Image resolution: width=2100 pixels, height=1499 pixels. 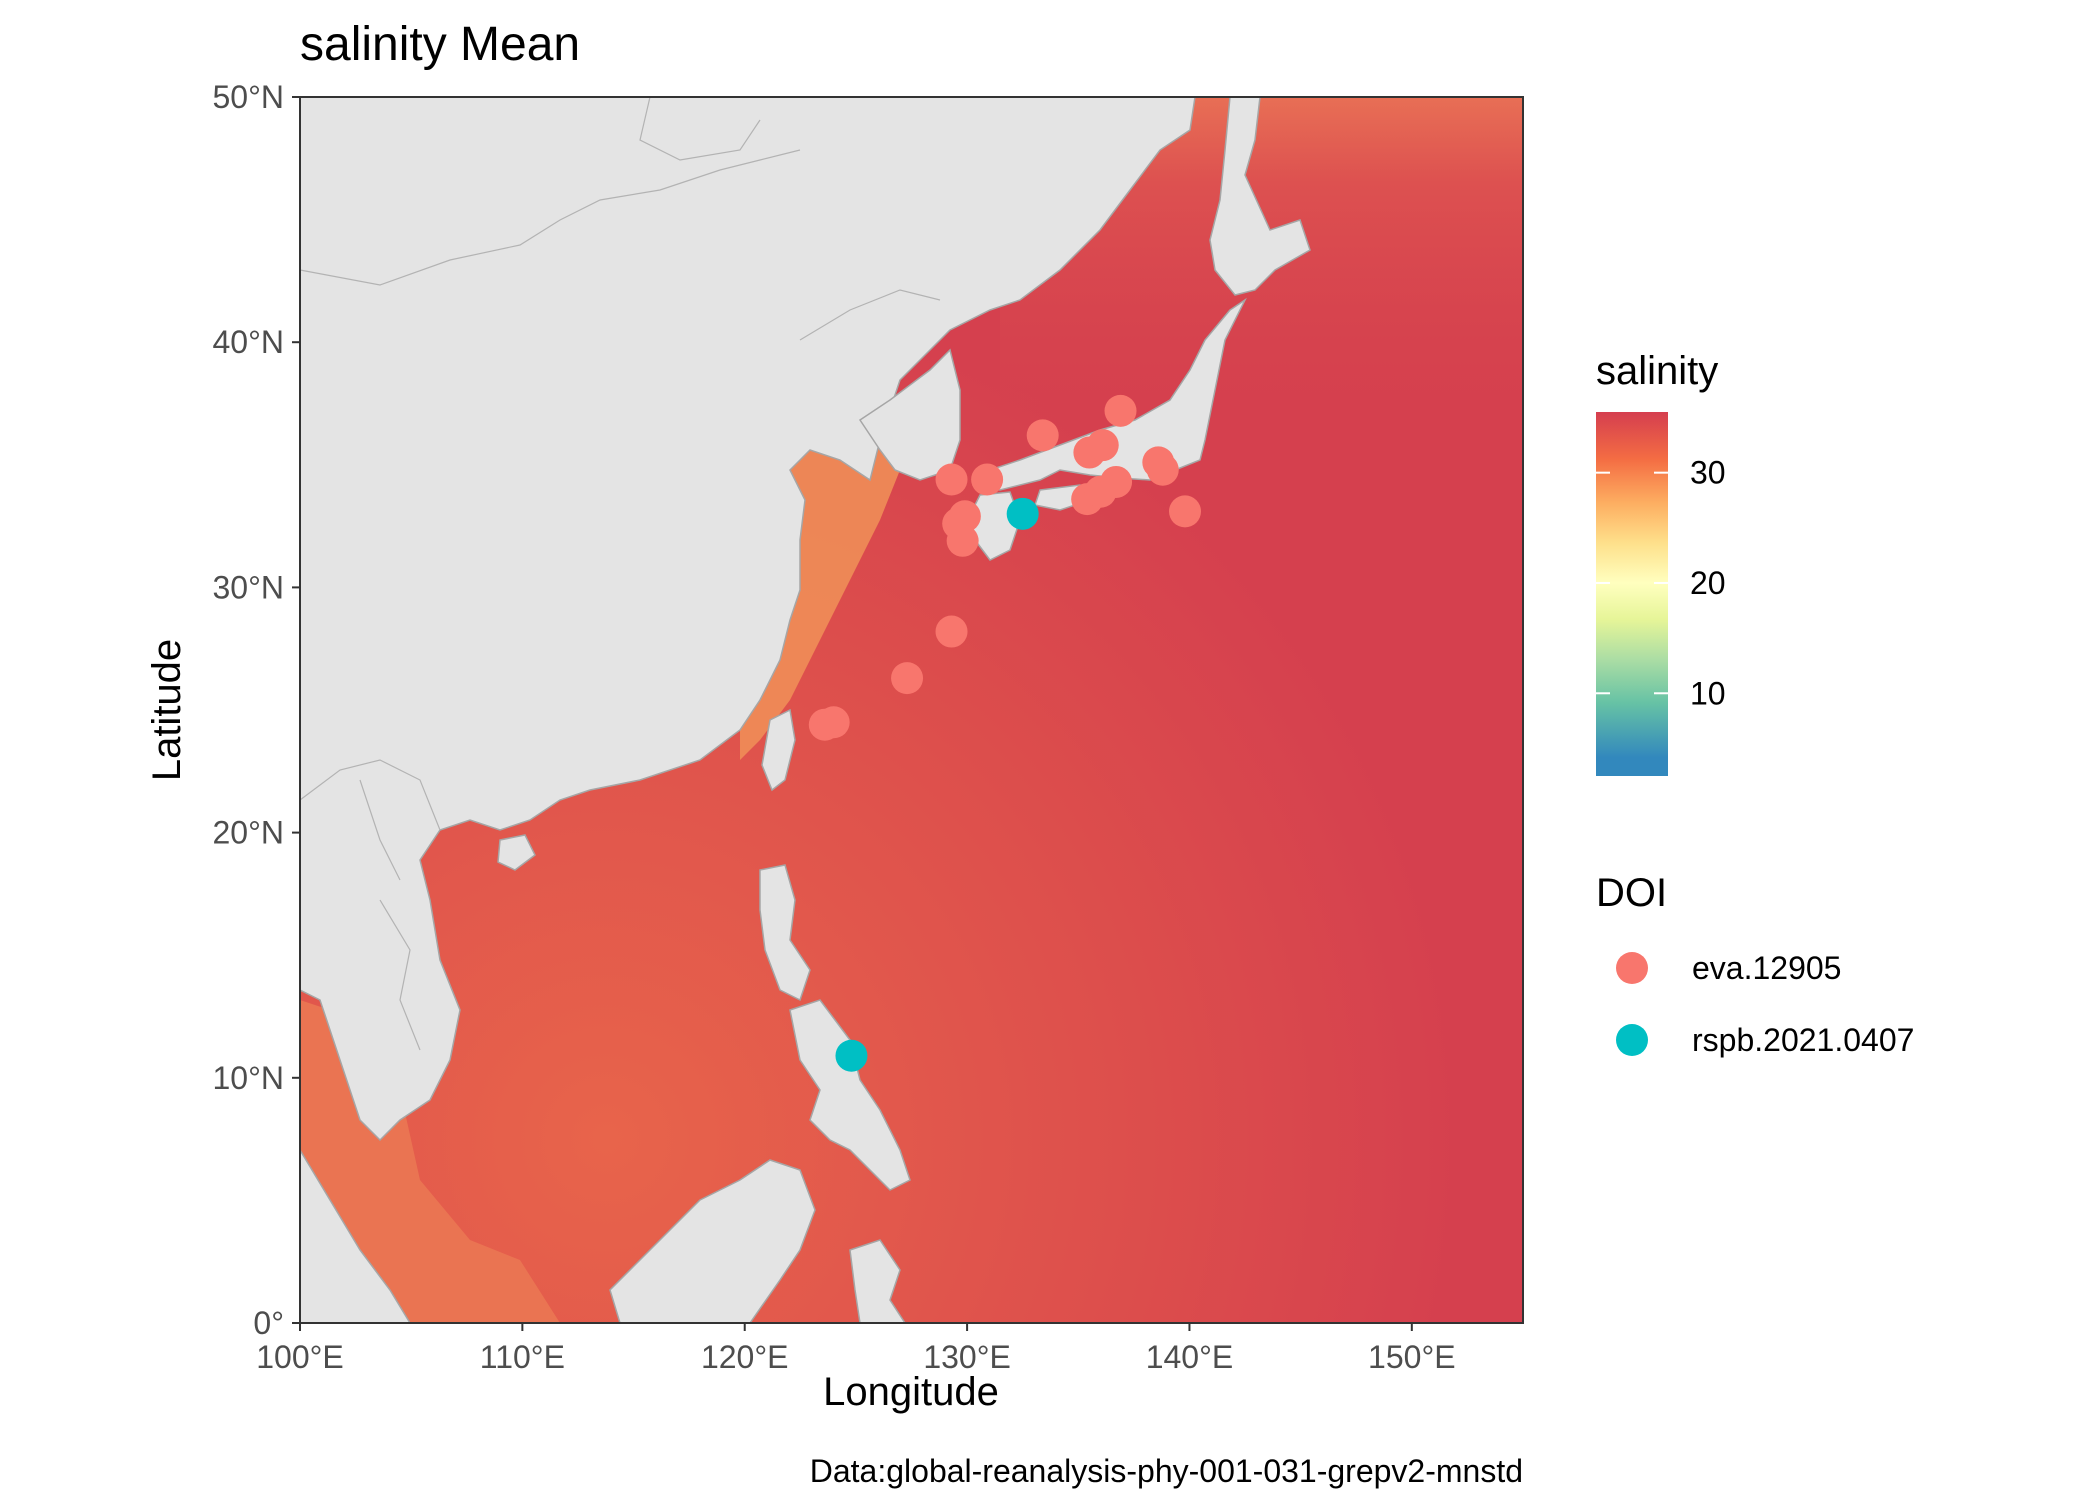 What do you see at coordinates (911, 1392) in the screenshot?
I see `x-axis-title: Longitude` at bounding box center [911, 1392].